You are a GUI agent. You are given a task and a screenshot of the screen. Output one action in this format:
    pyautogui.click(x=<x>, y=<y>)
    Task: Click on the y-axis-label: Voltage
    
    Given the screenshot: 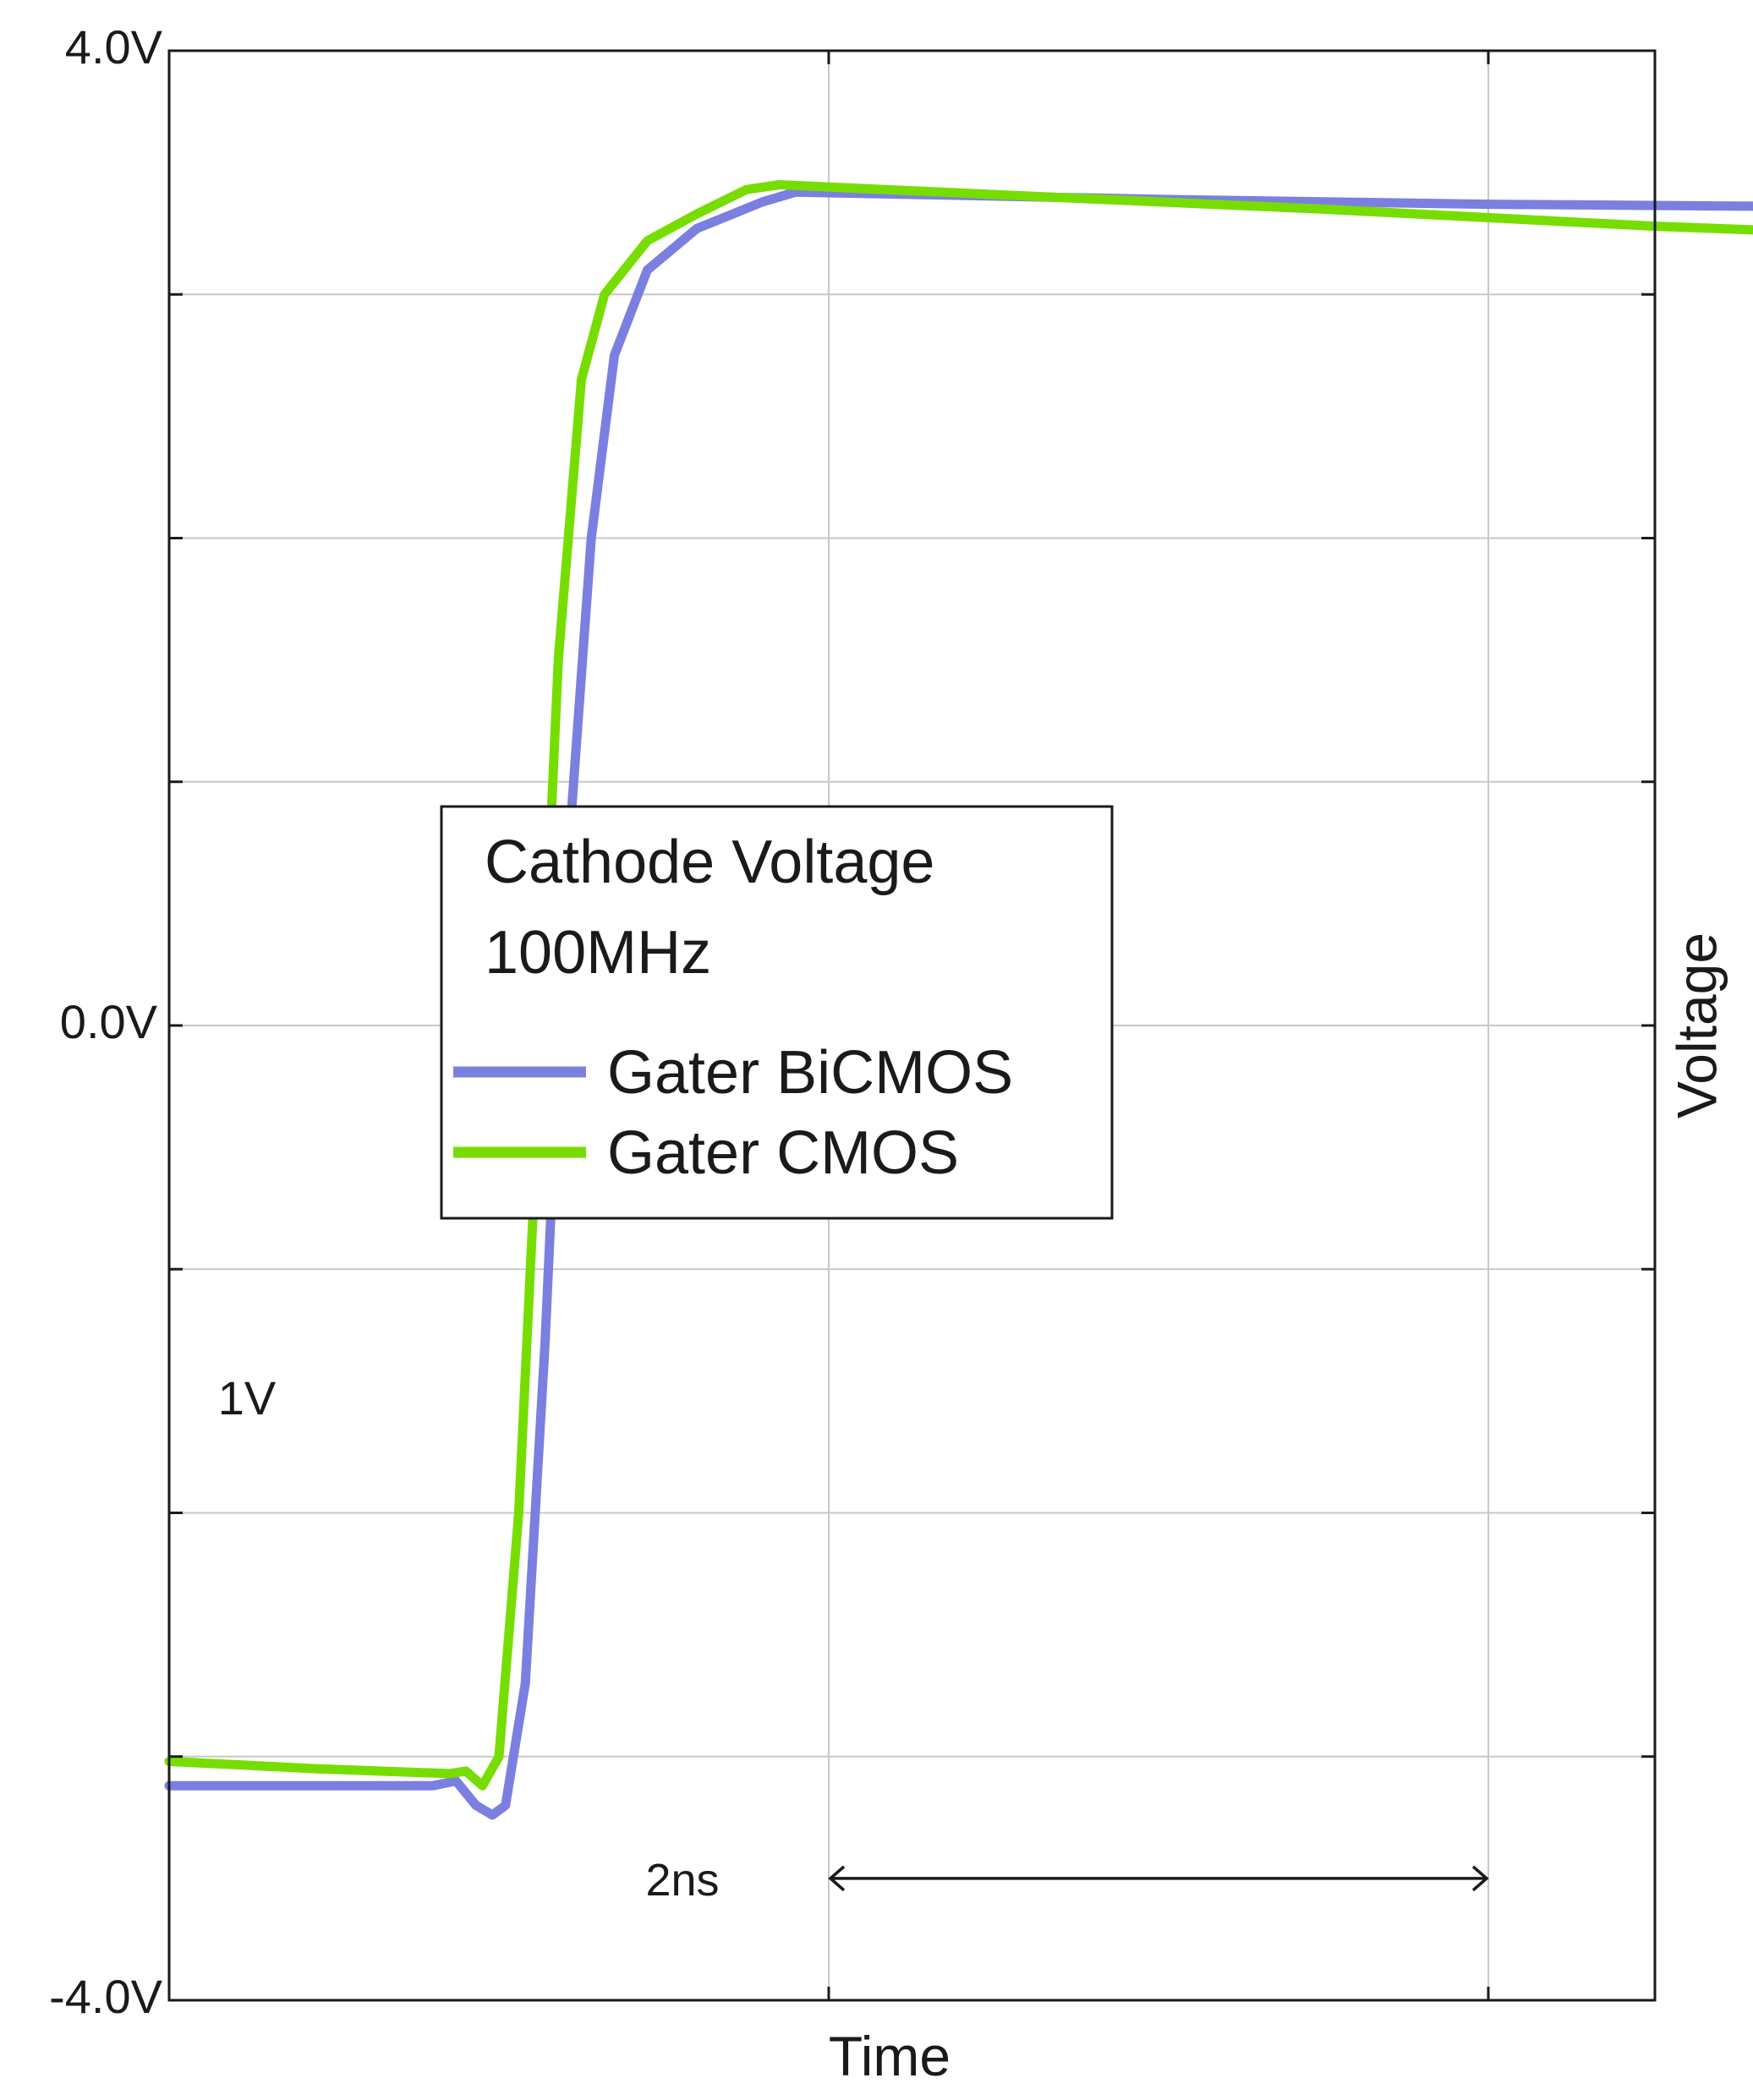 What is the action you would take?
    pyautogui.click(x=1696, y=1025)
    